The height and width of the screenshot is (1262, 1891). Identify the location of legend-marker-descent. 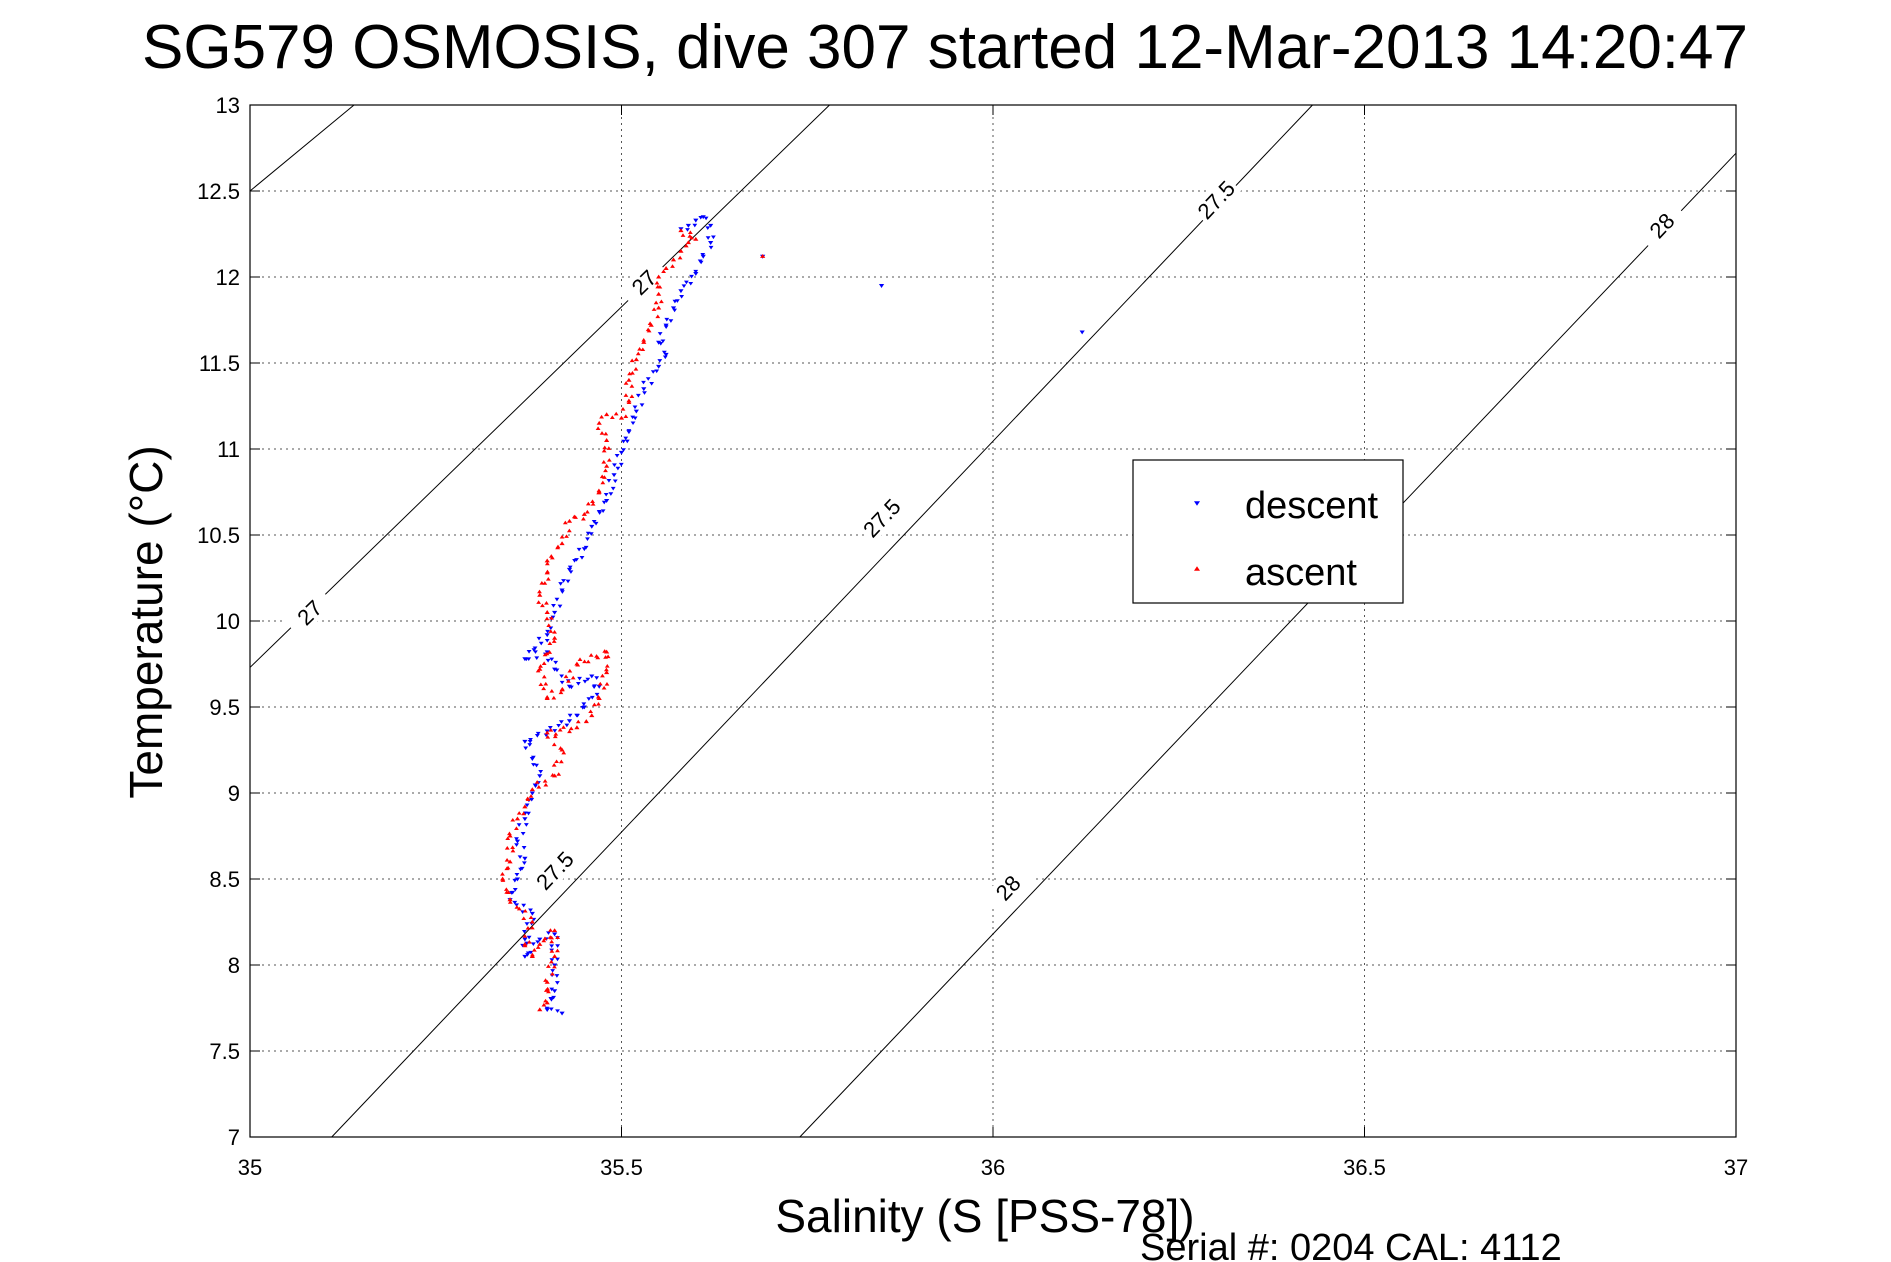
(1197, 503).